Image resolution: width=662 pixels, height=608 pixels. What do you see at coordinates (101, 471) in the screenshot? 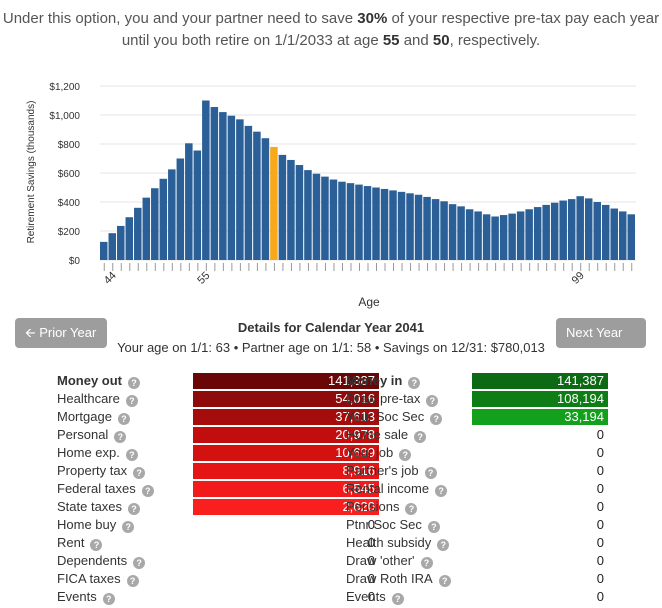
I see `money-out-label: Property tax?` at bounding box center [101, 471].